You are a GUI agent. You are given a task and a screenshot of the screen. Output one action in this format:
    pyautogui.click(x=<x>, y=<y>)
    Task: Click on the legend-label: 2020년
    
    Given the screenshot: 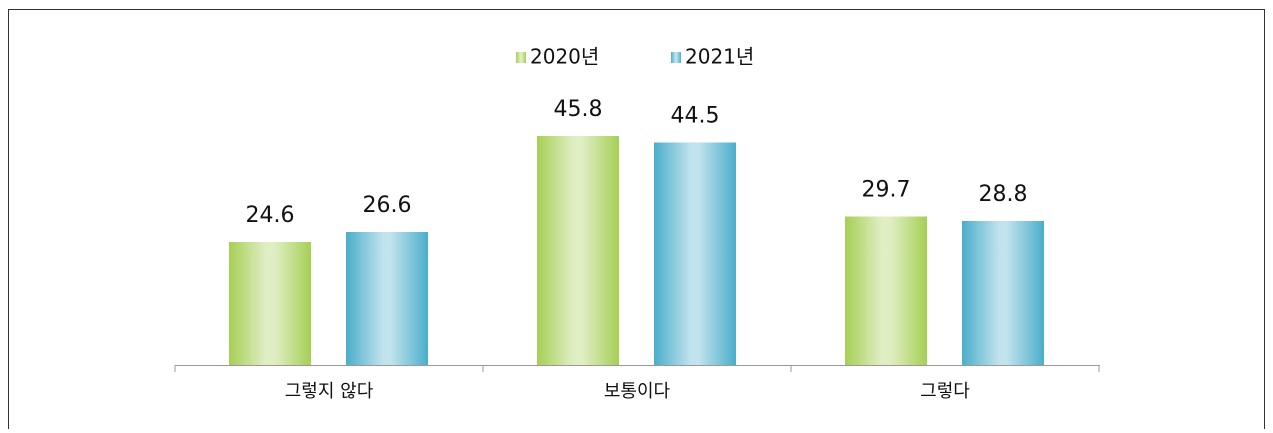 What is the action you would take?
    pyautogui.click(x=564, y=57)
    